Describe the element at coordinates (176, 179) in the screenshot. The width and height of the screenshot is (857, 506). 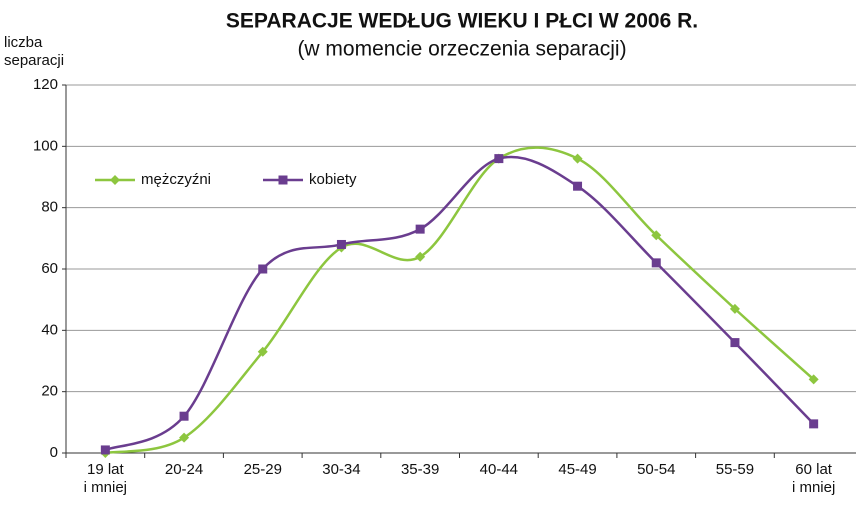
I see `legend-label: mężczyźni` at that location.